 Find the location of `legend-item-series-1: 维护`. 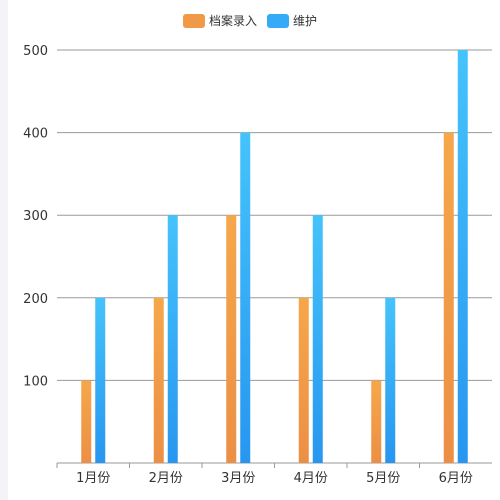

legend-item-series-1: 维护 is located at coordinates (292, 20).